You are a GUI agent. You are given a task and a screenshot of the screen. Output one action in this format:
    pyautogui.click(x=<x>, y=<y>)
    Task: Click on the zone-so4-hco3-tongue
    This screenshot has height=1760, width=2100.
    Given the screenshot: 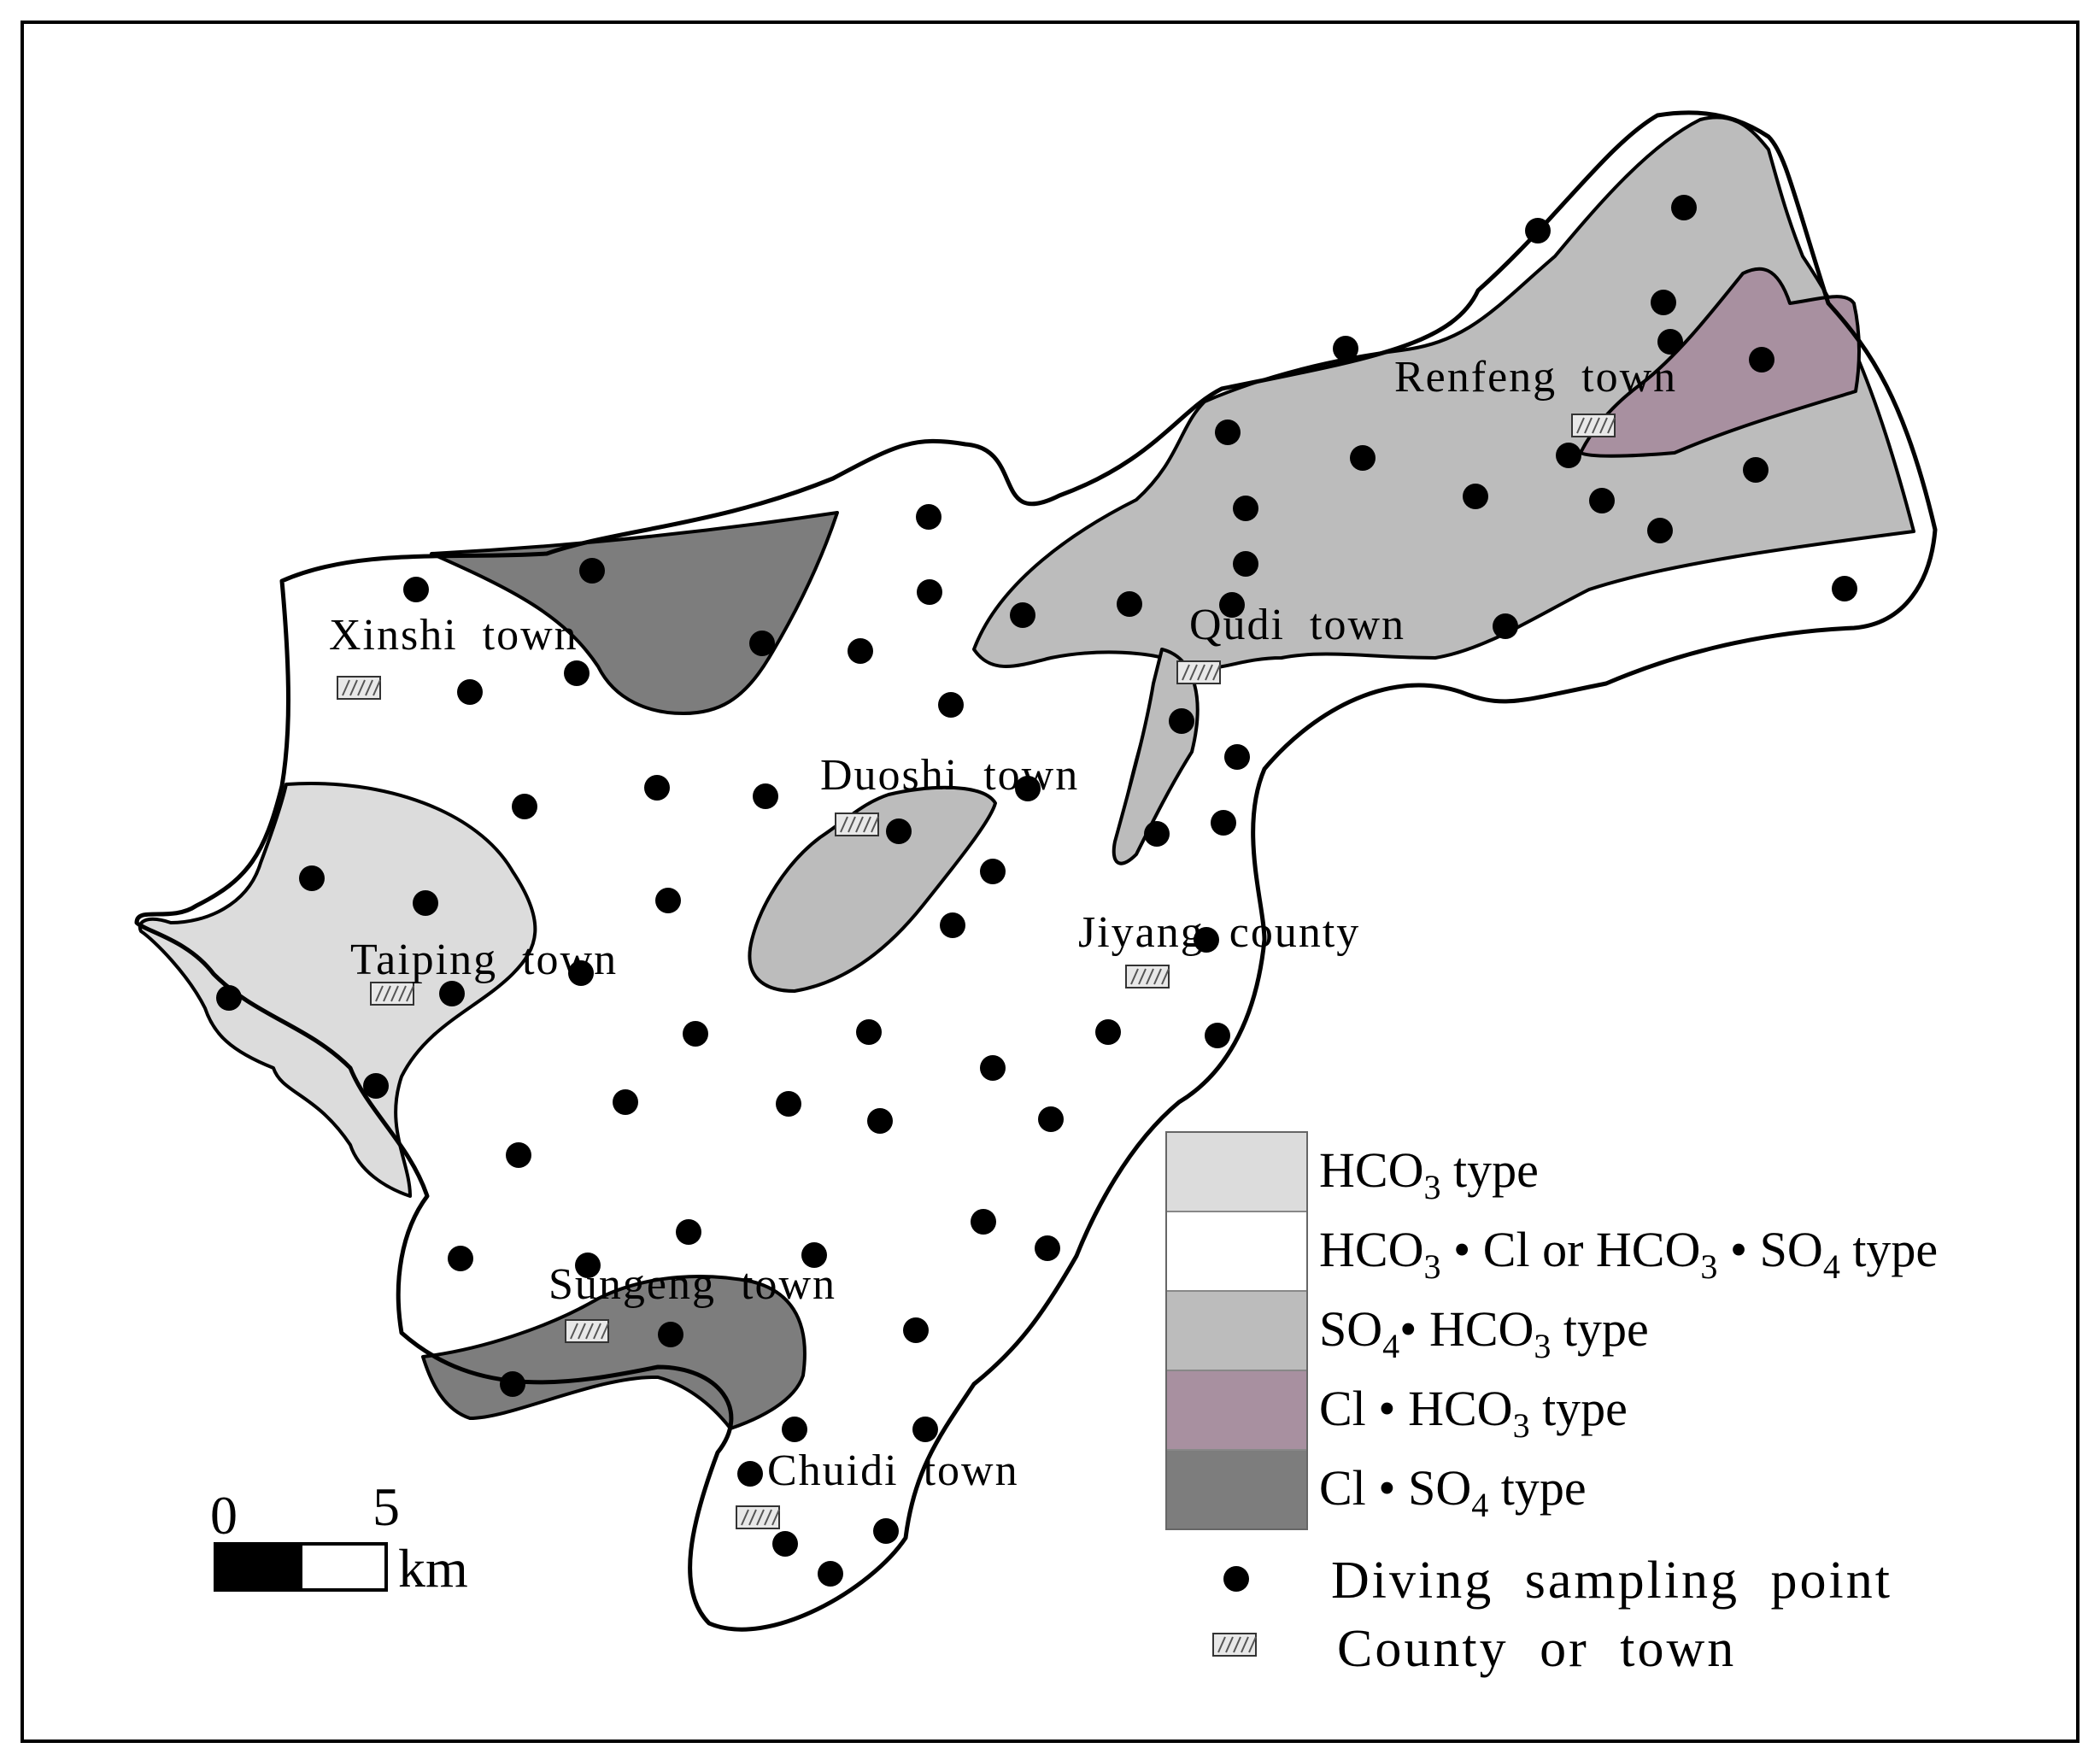 What is the action you would take?
    pyautogui.click(x=1156, y=756)
    